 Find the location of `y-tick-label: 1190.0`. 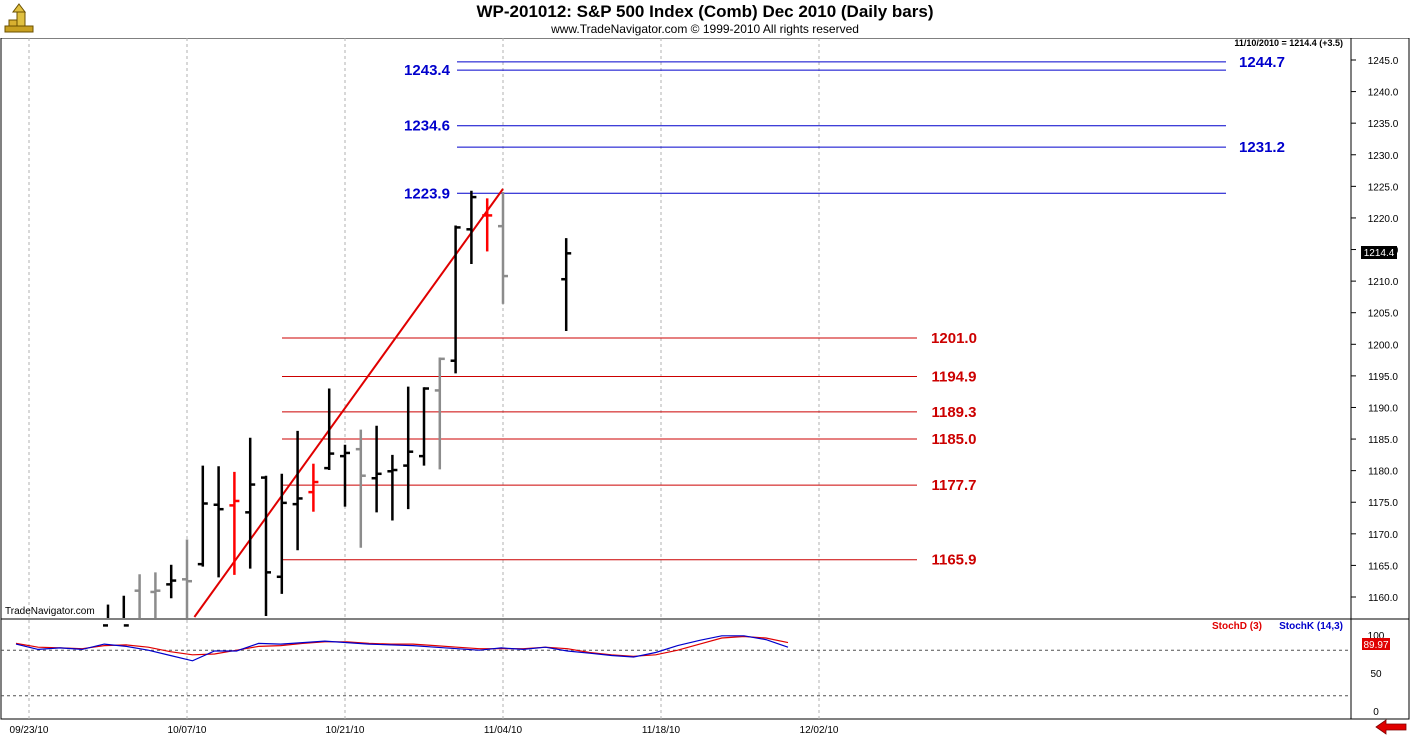

y-tick-label: 1190.0 is located at coordinates (1383, 408).